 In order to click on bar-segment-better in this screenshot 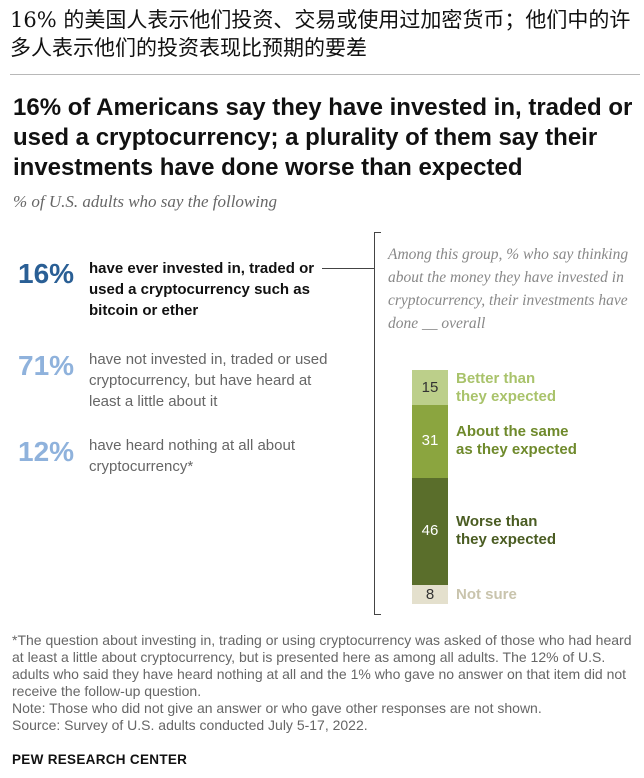, I will do `click(430, 388)`.